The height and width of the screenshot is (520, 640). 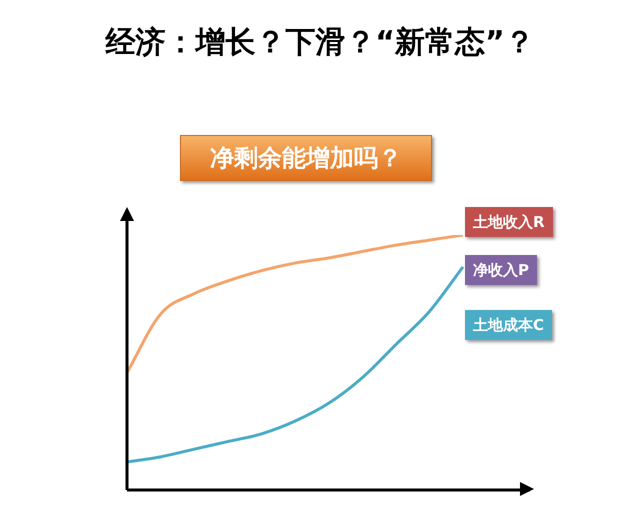 I want to click on text: 土地成本C, so click(x=508, y=325).